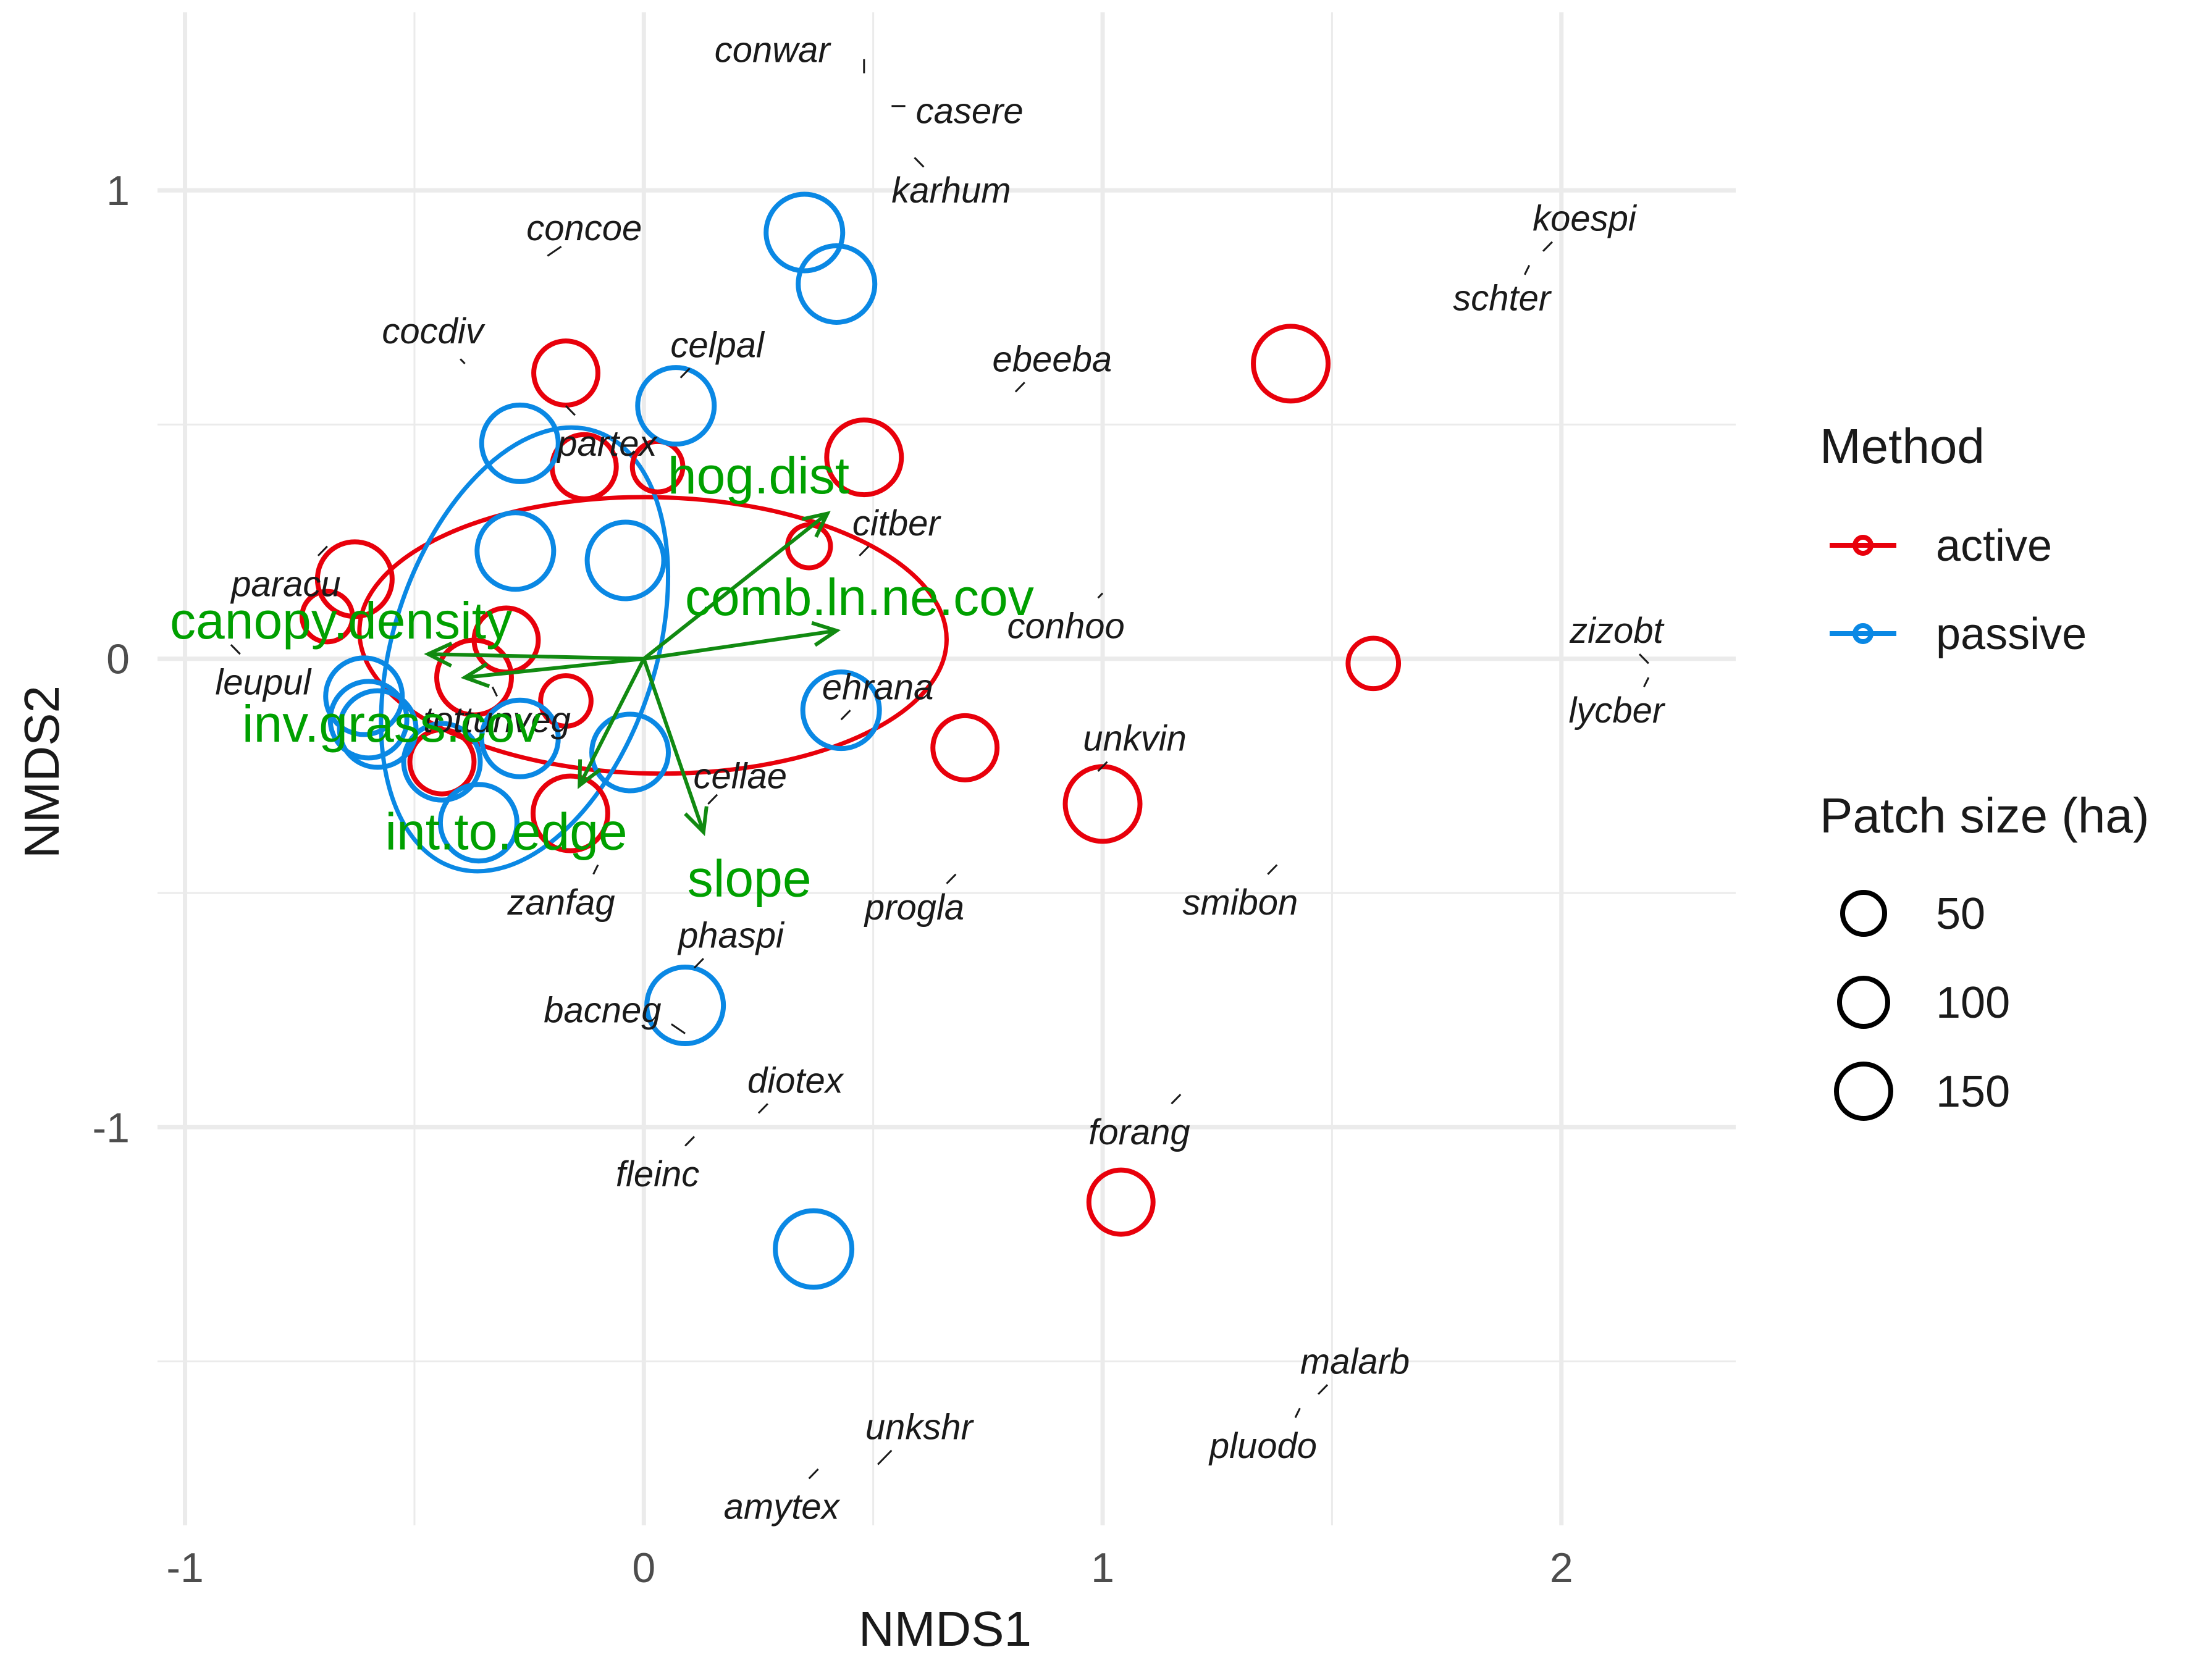 The height and width of the screenshot is (1668, 2212). I want to click on legend-swatch-active, so click(1862, 545).